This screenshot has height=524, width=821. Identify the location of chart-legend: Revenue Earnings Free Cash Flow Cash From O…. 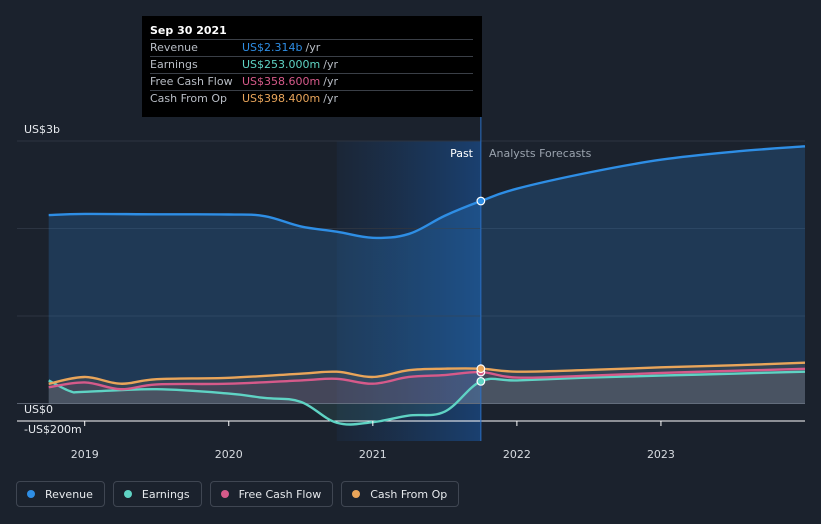
(238, 494).